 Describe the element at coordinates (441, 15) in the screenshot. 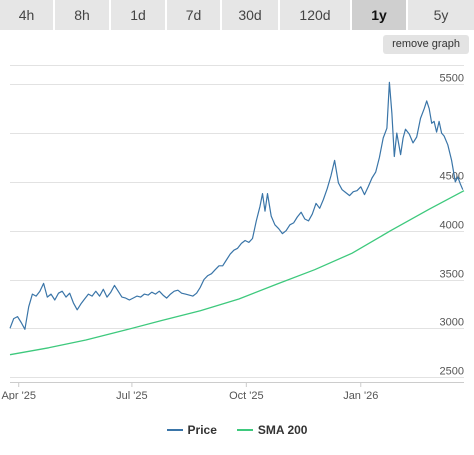

I see `tab-5y: 5y` at that location.